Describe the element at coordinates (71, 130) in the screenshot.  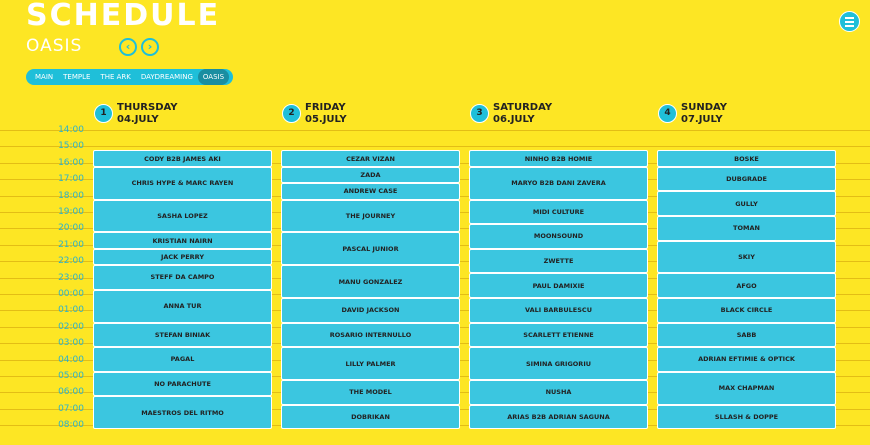
I see `time-label: 14:00` at that location.